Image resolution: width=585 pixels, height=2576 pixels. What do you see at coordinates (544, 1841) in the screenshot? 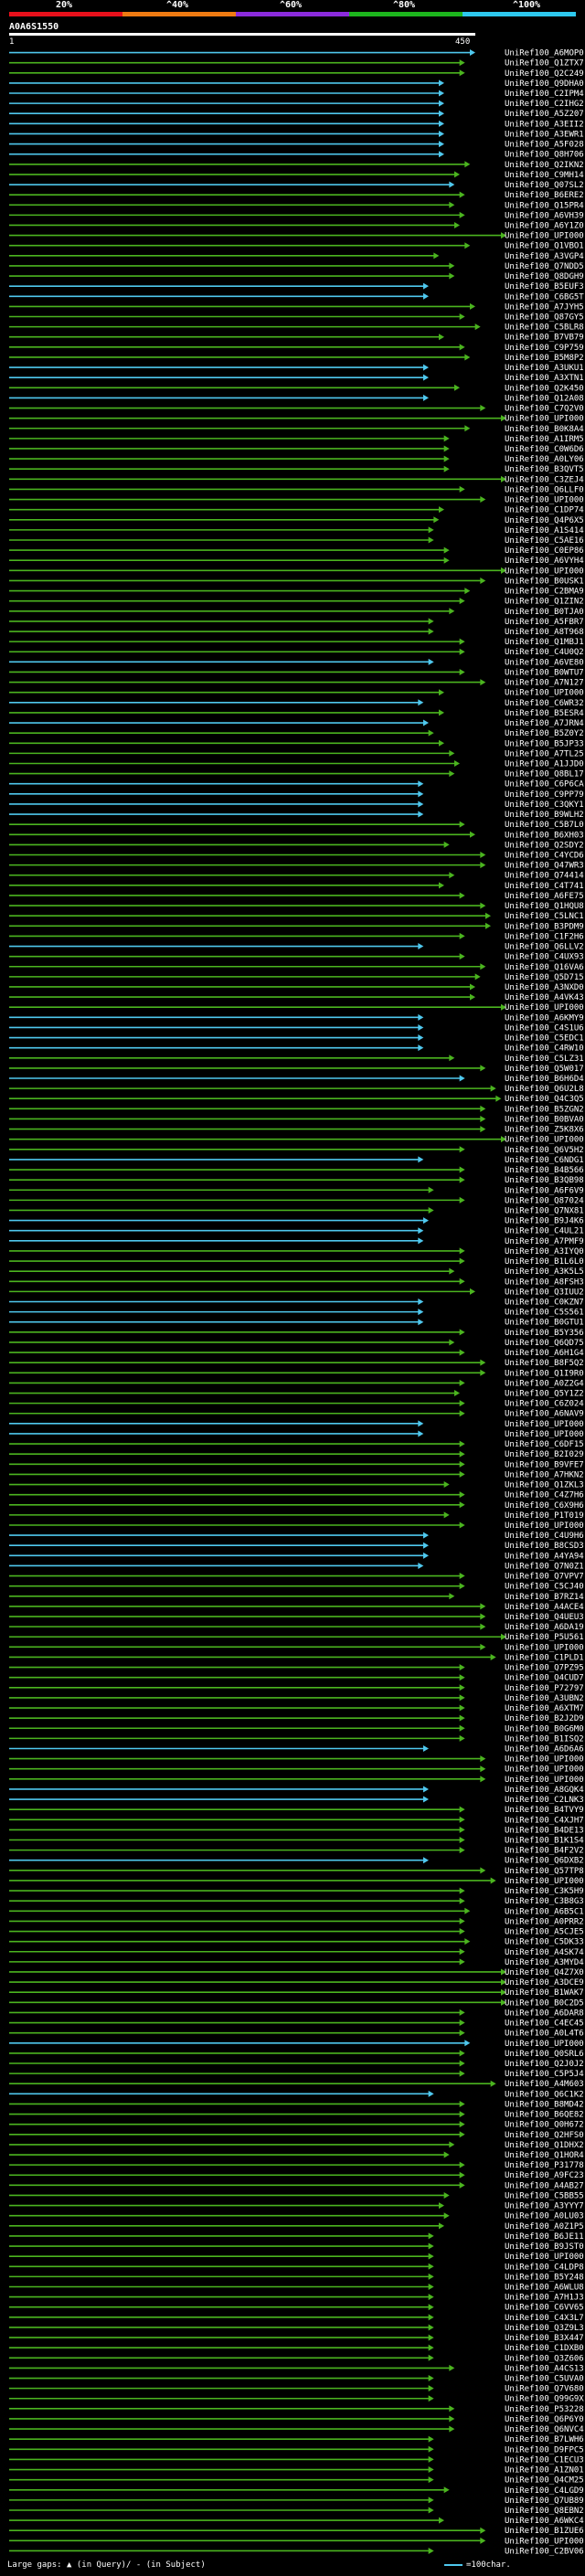
I see `hit-label: UniRef100_B1K1S4` at bounding box center [544, 1841].